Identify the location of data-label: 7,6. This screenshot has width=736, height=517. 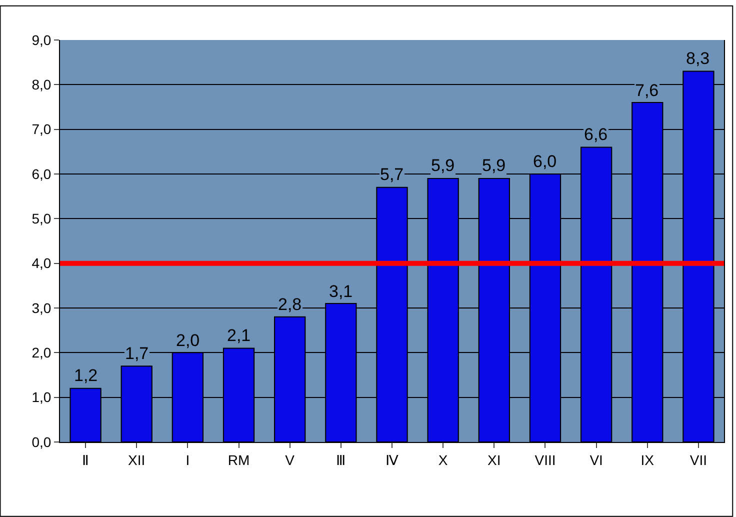
(647, 90).